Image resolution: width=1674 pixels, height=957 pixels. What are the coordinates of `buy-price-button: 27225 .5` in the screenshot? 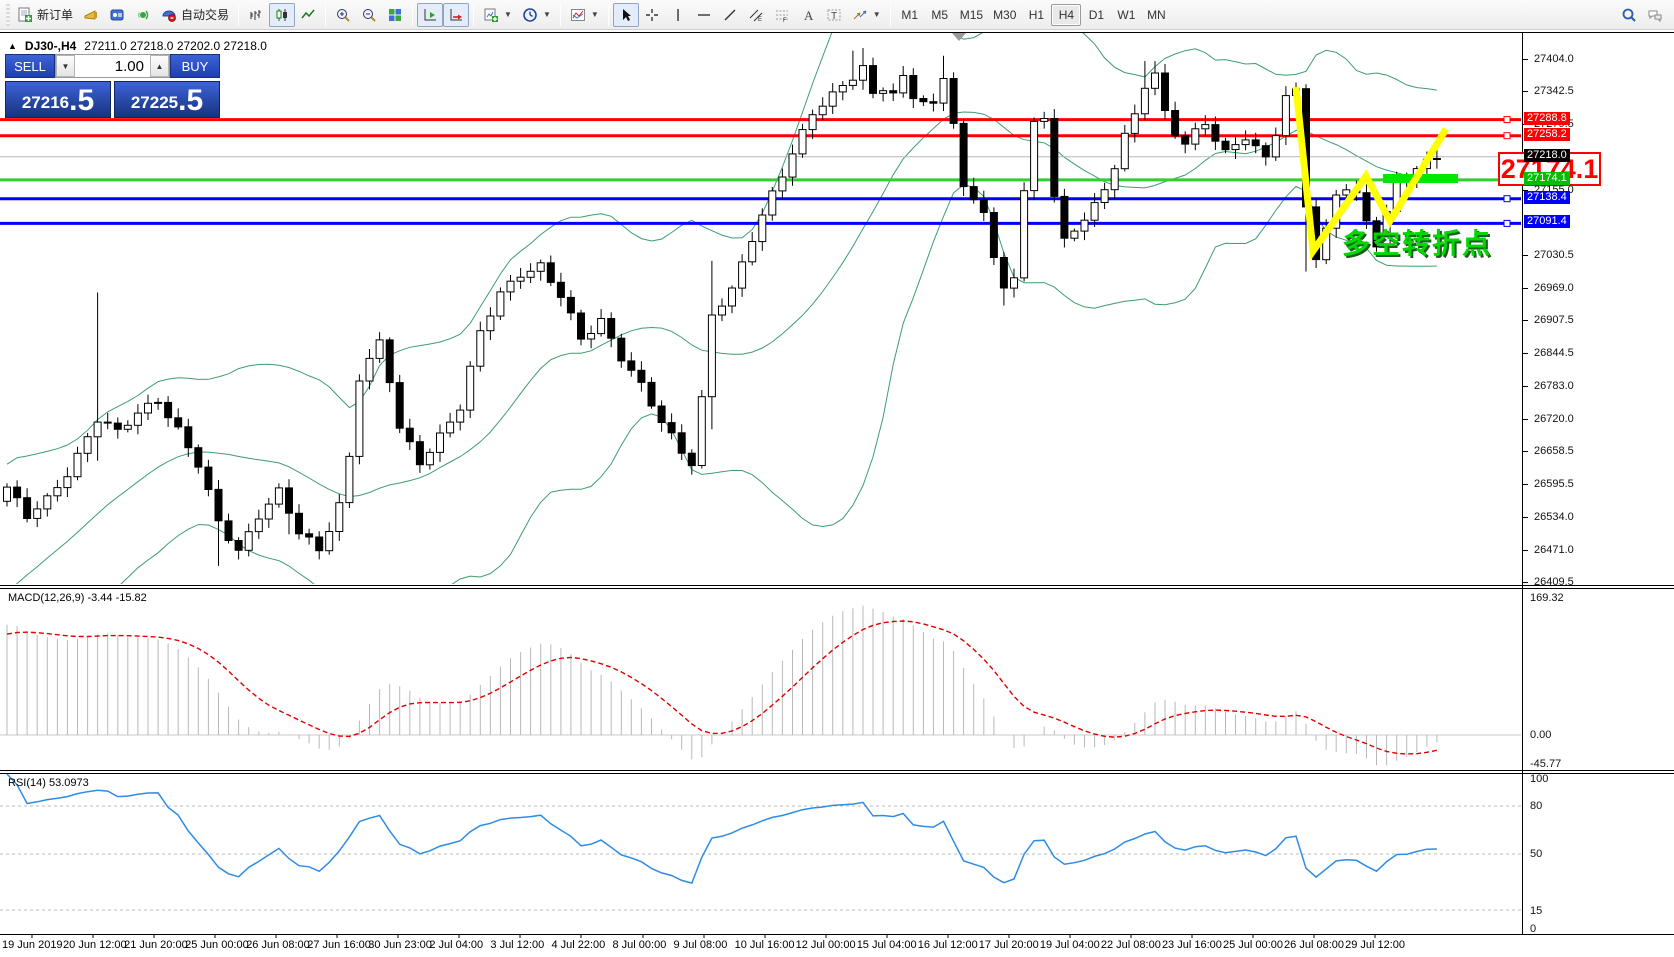 It's located at (167, 99).